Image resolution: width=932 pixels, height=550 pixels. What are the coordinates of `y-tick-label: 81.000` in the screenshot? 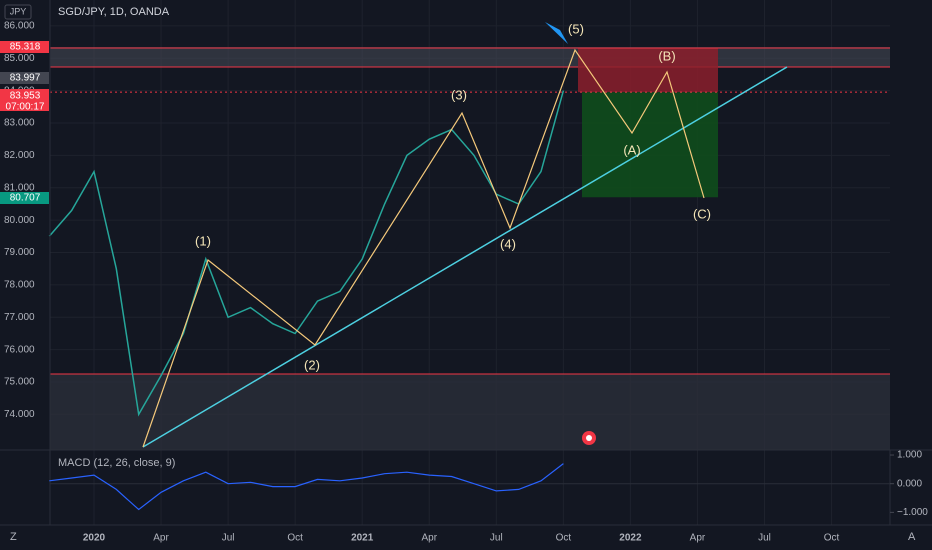 It's located at (19, 187).